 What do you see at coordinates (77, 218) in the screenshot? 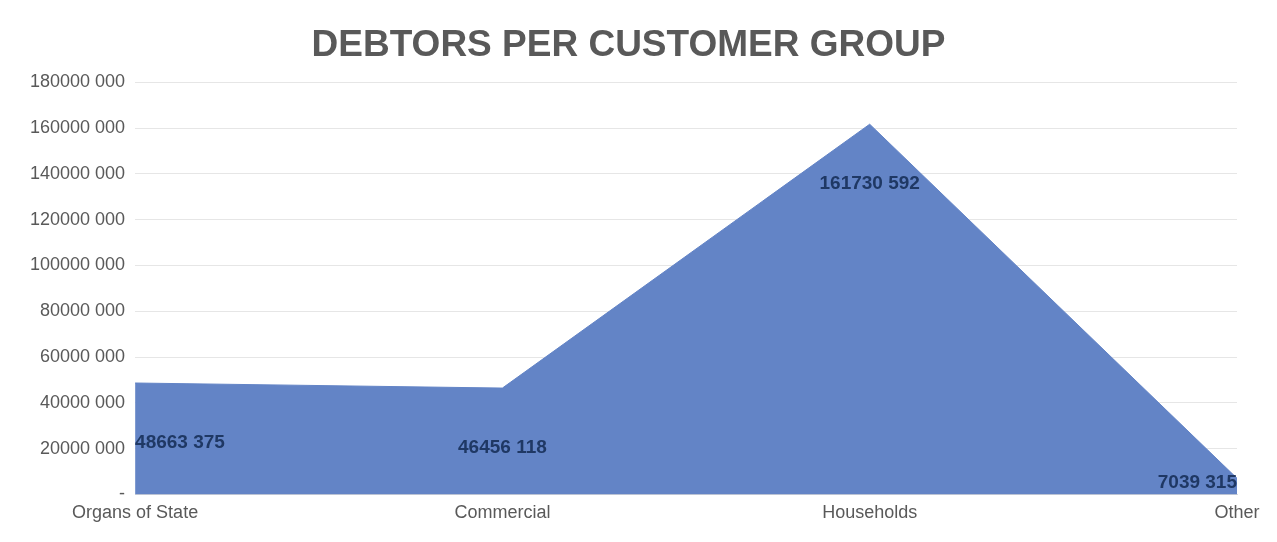
I see `y-tick-label: 120000 000` at bounding box center [77, 218].